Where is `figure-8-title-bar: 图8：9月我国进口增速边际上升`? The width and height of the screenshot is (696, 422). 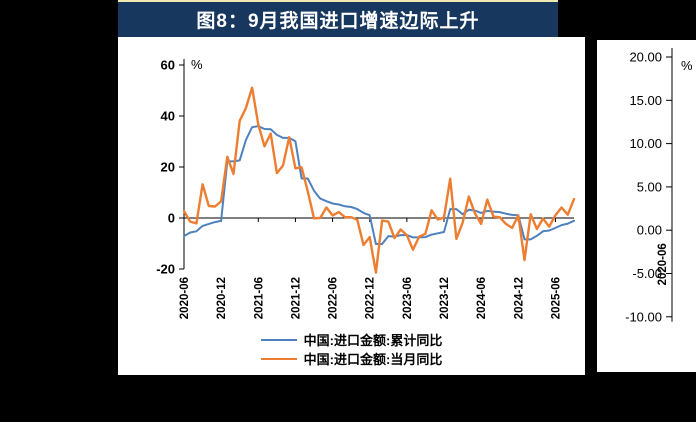 figure-8-title-bar: 图8：9月我国进口增速边际上升 is located at coordinates (338, 18).